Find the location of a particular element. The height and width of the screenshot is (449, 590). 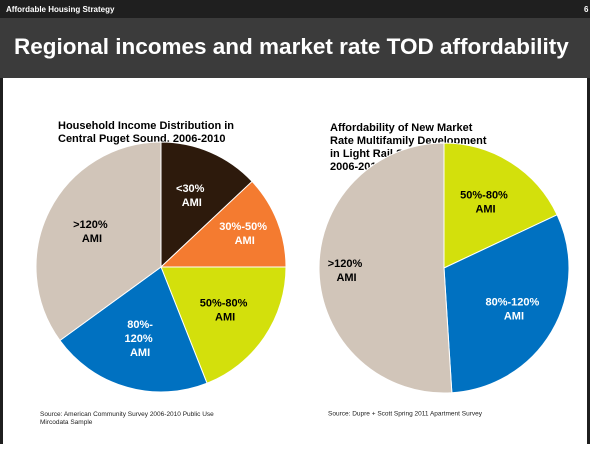

left-border is located at coordinates (1, 261).